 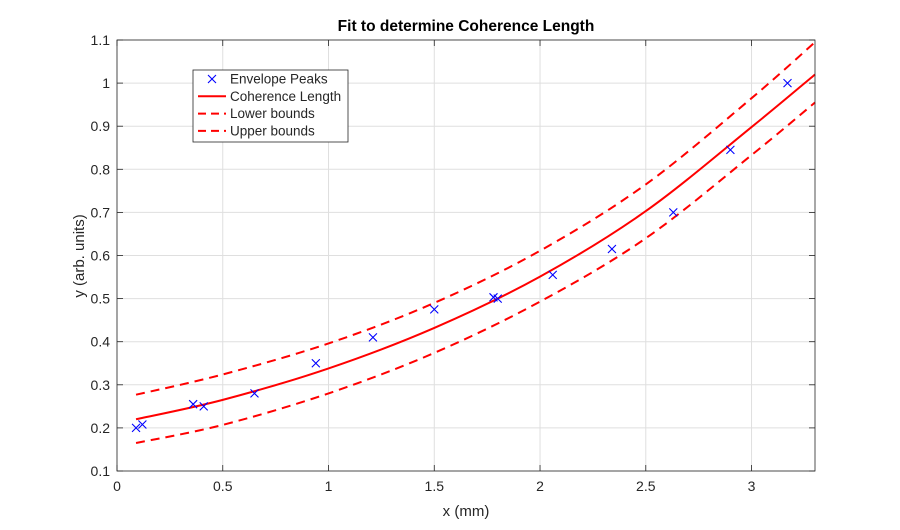 I want to click on y-tick-label: 0.7, so click(x=101, y=212).